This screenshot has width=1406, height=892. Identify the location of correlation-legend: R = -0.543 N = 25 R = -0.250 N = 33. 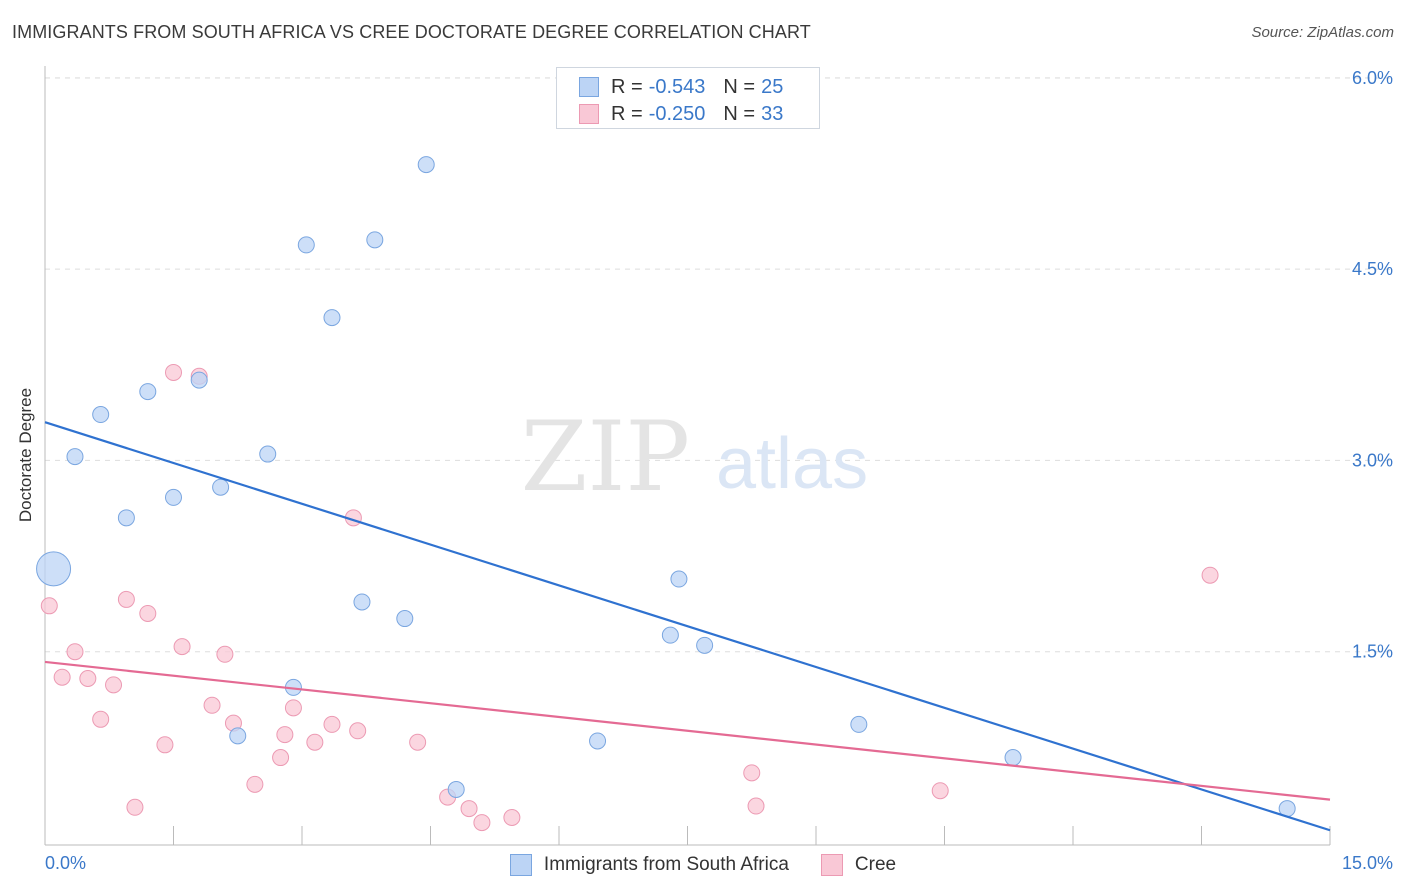
(688, 98).